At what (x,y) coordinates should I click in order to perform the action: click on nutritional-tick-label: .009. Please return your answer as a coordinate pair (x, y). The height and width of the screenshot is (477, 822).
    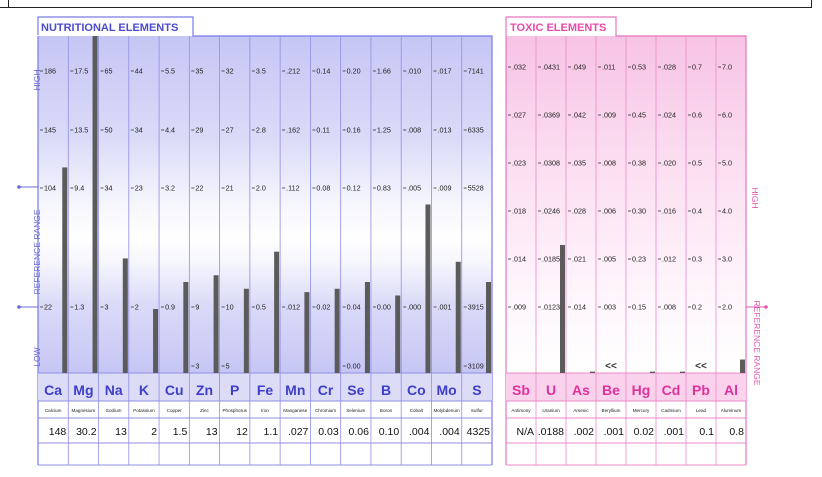
    Looking at the image, I should click on (444, 188).